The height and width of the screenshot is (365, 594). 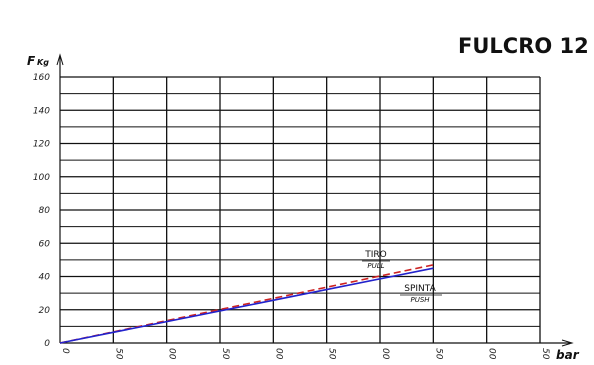 What do you see at coordinates (41, 145) in the screenshot?
I see `y-tick-label: 120` at bounding box center [41, 145].